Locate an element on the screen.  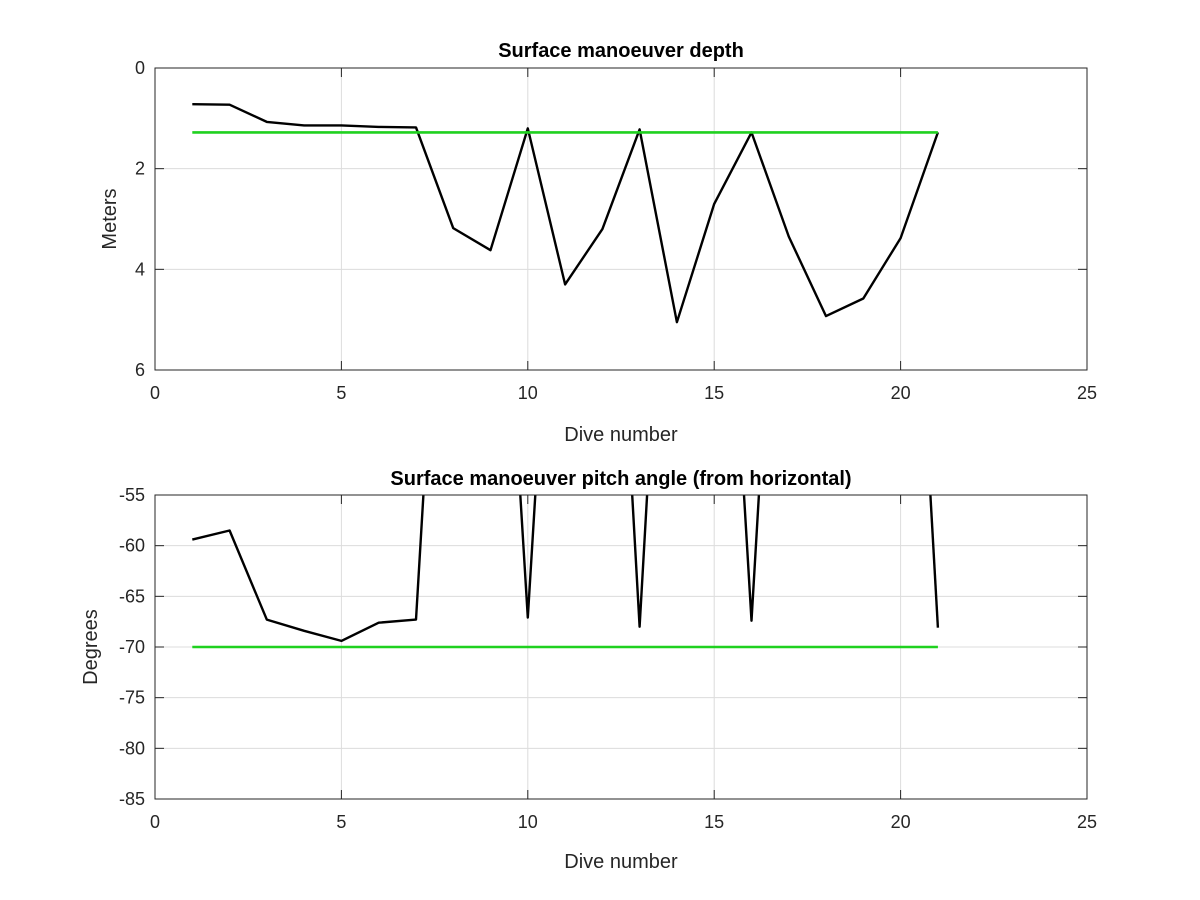
depth-x-tick-label: 5 is located at coordinates (341, 393).